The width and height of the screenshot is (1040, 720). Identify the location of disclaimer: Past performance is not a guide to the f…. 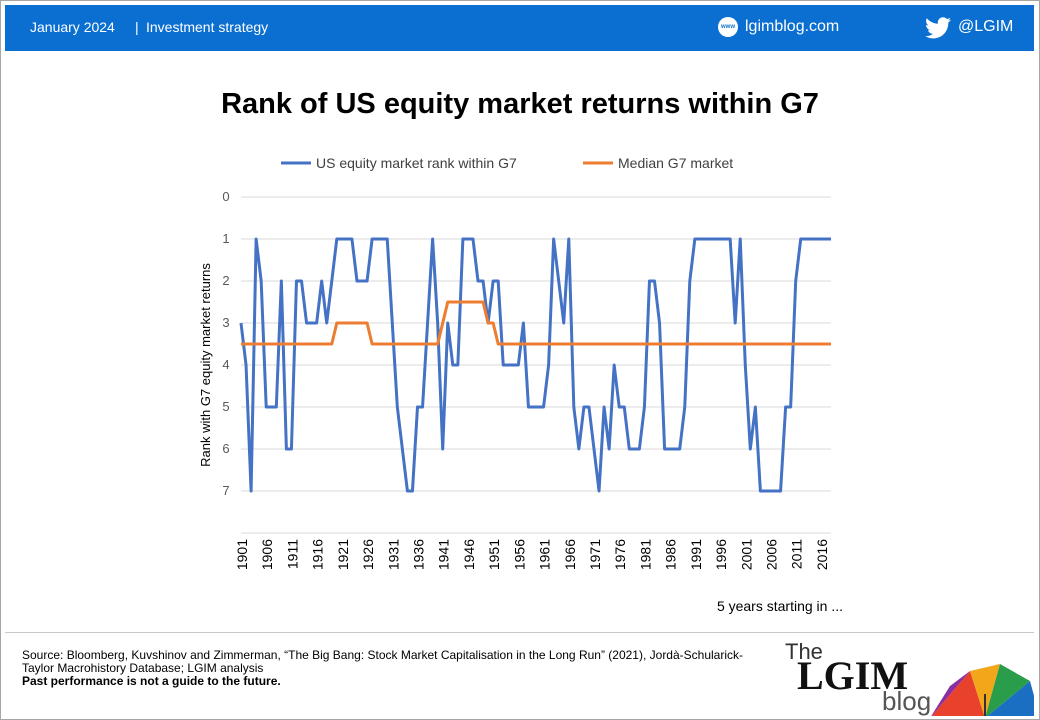
(151, 681).